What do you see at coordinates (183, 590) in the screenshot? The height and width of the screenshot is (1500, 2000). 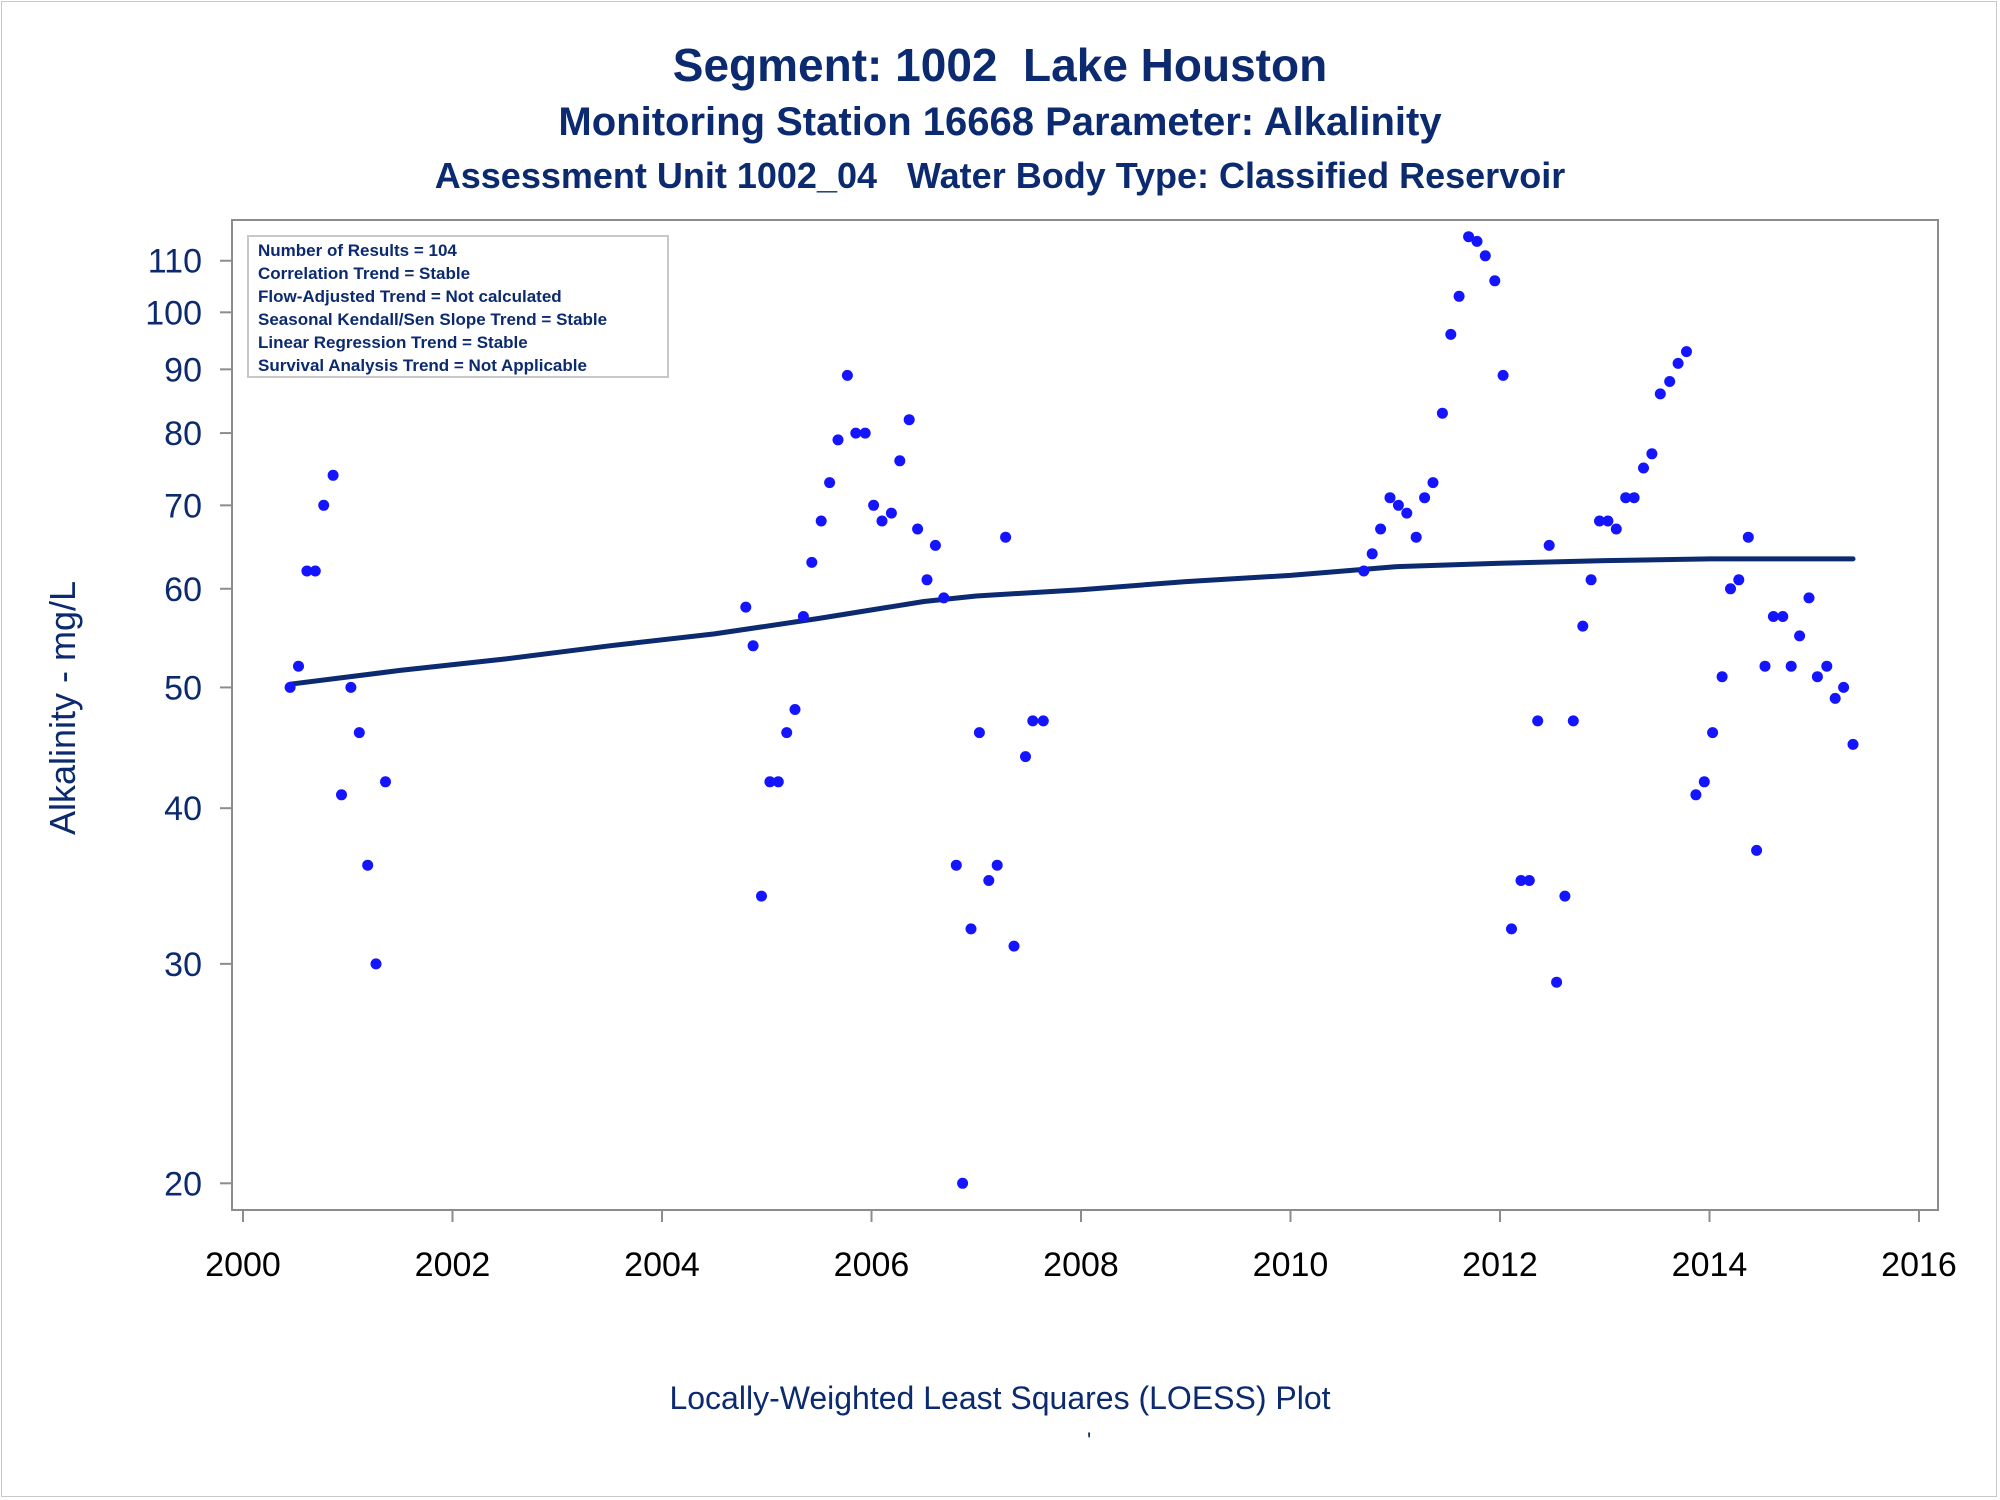 I see `y-tick-label: 60` at bounding box center [183, 590].